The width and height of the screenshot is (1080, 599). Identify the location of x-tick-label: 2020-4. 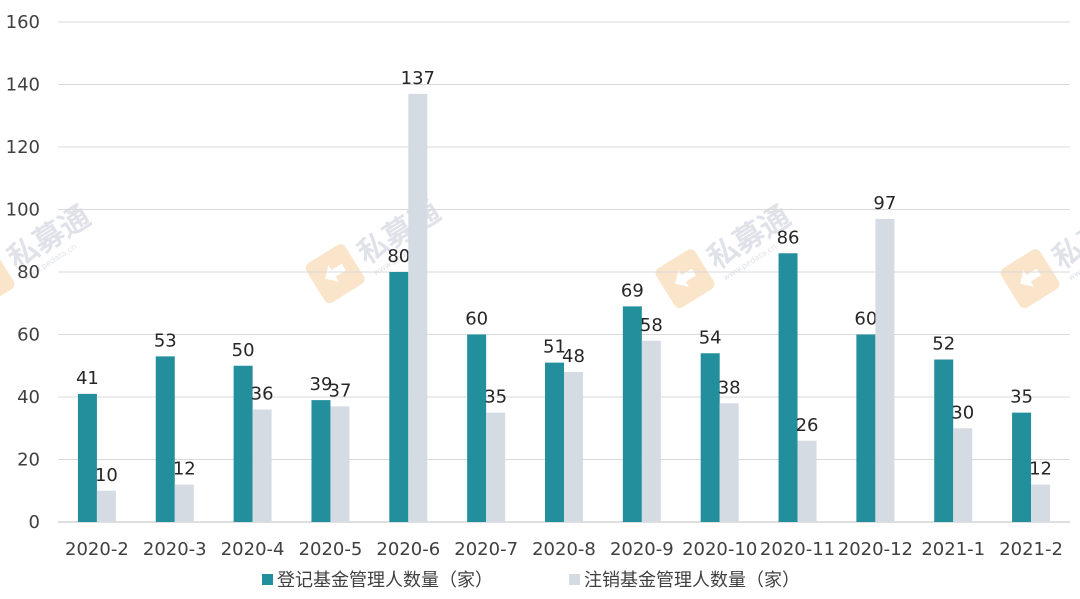
(253, 549).